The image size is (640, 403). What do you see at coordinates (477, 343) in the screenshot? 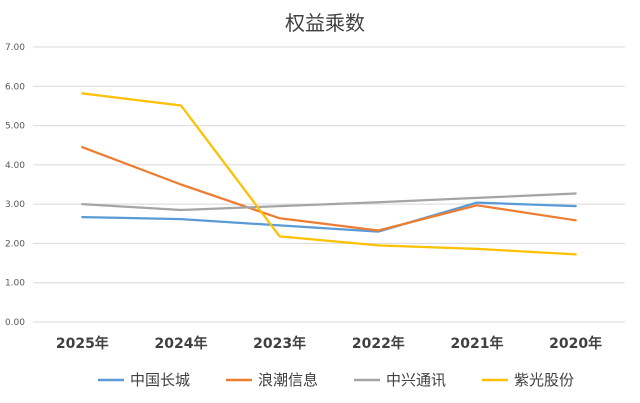
I see `x-tick-label: 2021年` at bounding box center [477, 343].